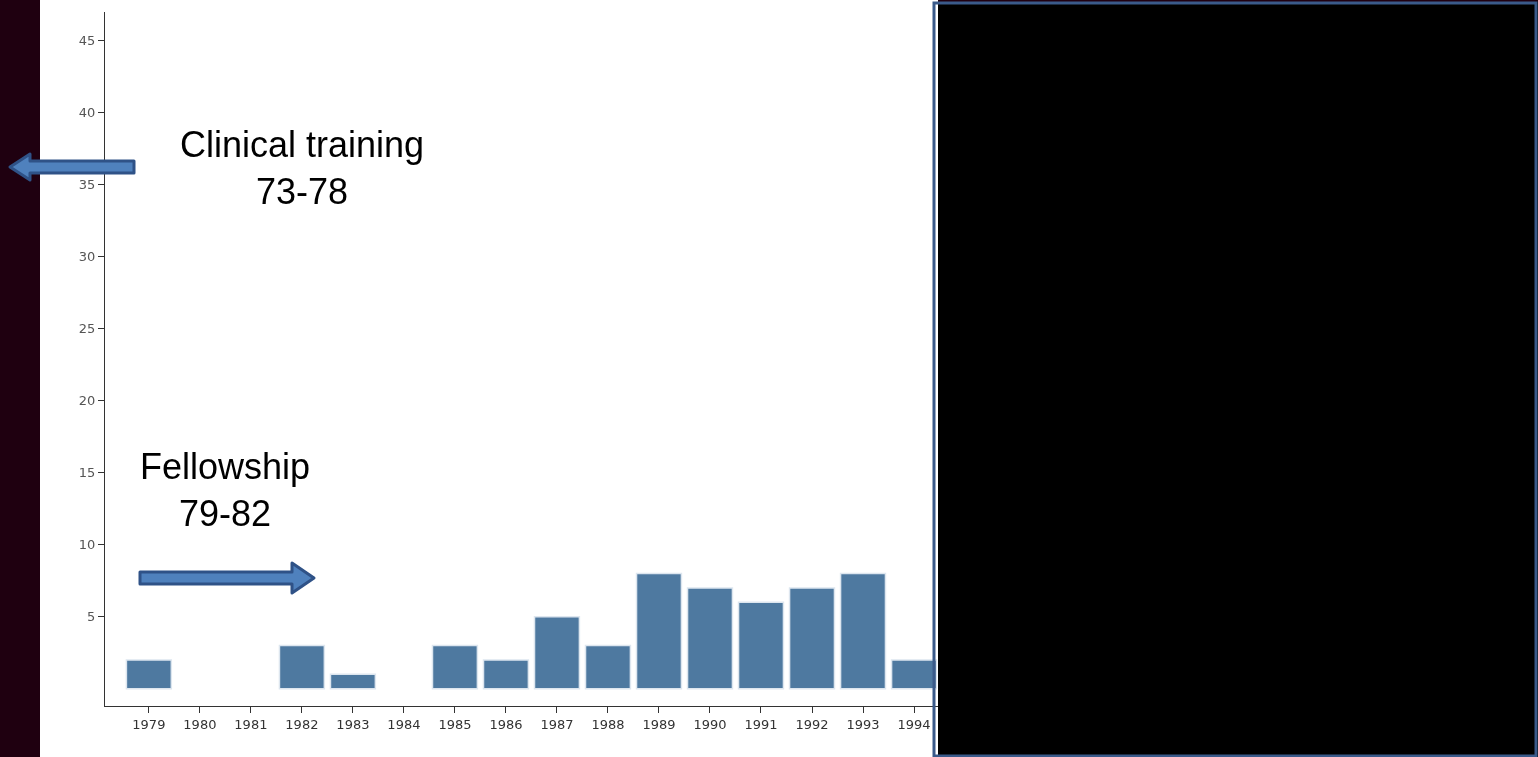  What do you see at coordinates (659, 724) in the screenshot?
I see `x-tick-label: 1989` at bounding box center [659, 724].